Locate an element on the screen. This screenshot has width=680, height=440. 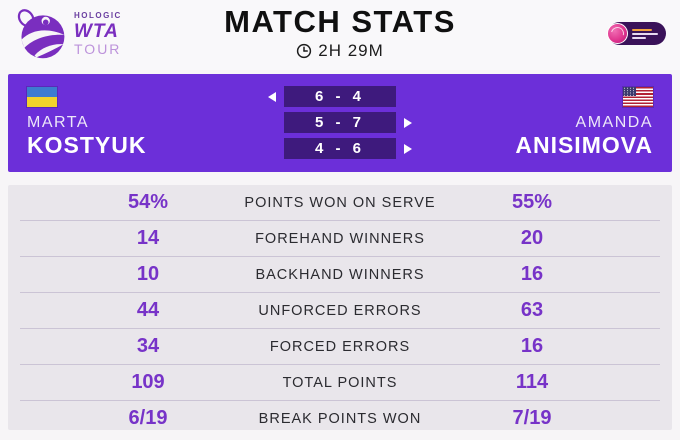
sponsor-logo-icon is located at coordinates (617, 33).